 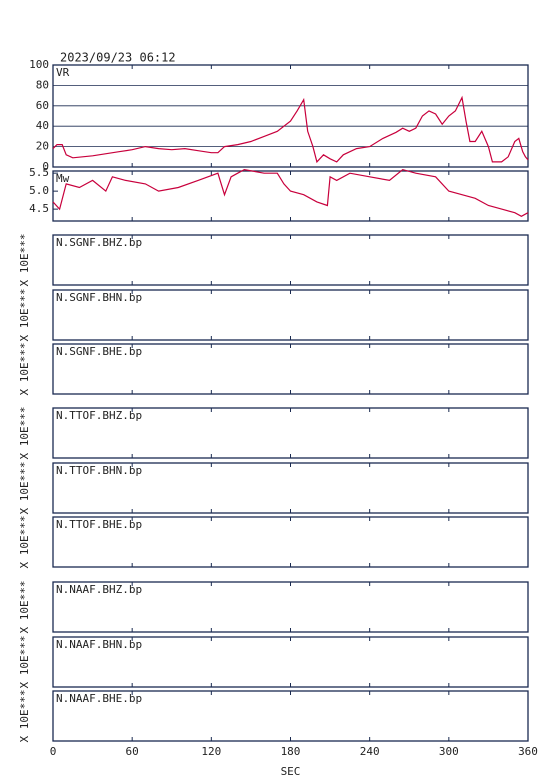 I want to click on y-tick-label: 5.0, so click(x=39, y=190).